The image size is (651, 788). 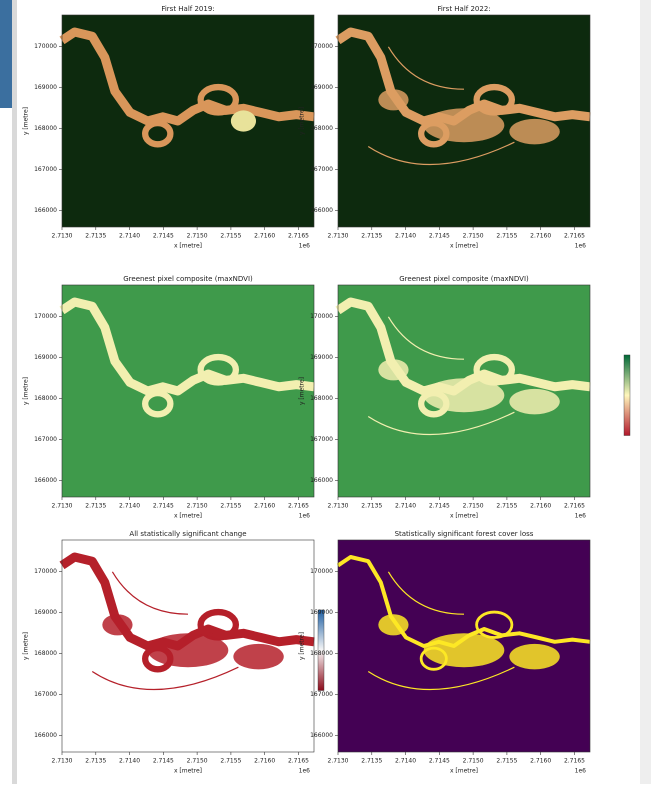 What do you see at coordinates (187, 76) in the screenshot?
I see `river` at bounding box center [187, 76].